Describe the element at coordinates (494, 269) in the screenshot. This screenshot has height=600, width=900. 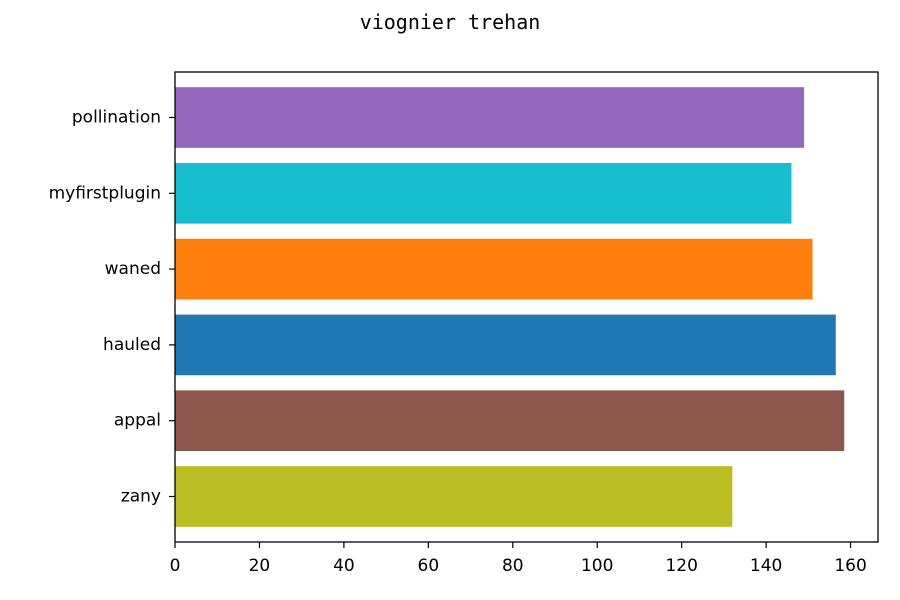
I see `bar-waned` at that location.